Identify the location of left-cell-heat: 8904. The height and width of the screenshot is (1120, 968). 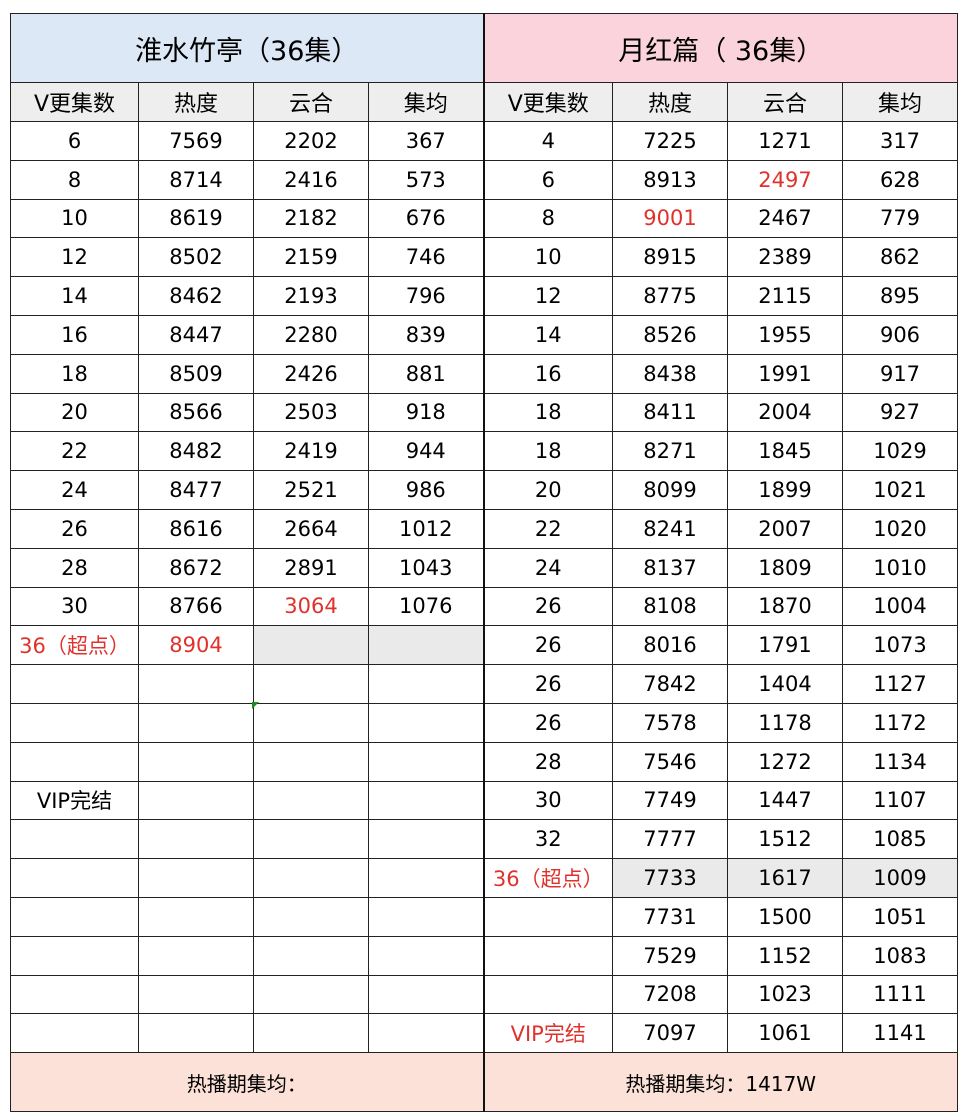
(196, 645).